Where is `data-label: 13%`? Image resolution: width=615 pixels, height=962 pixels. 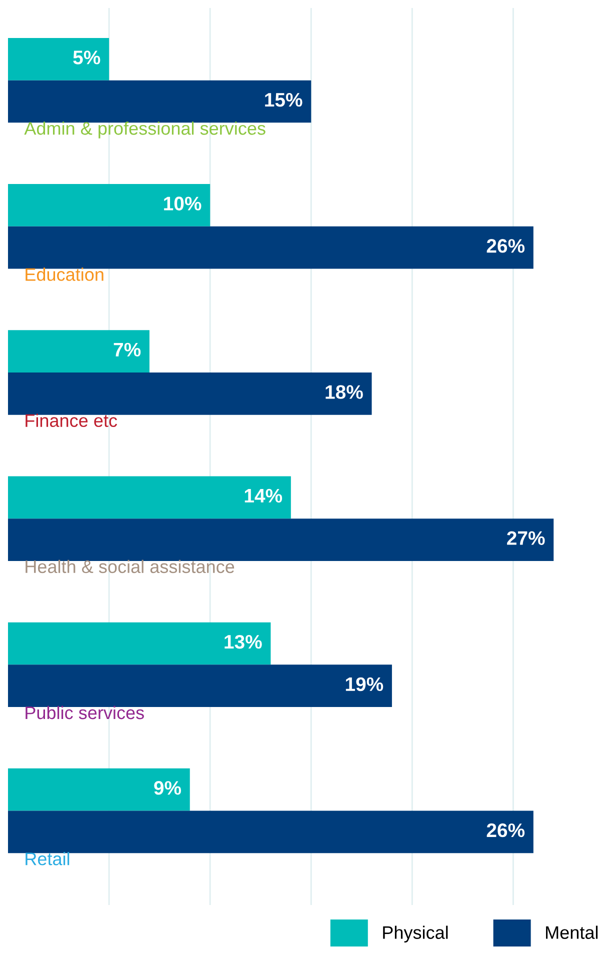
data-label: 13% is located at coordinates (243, 641).